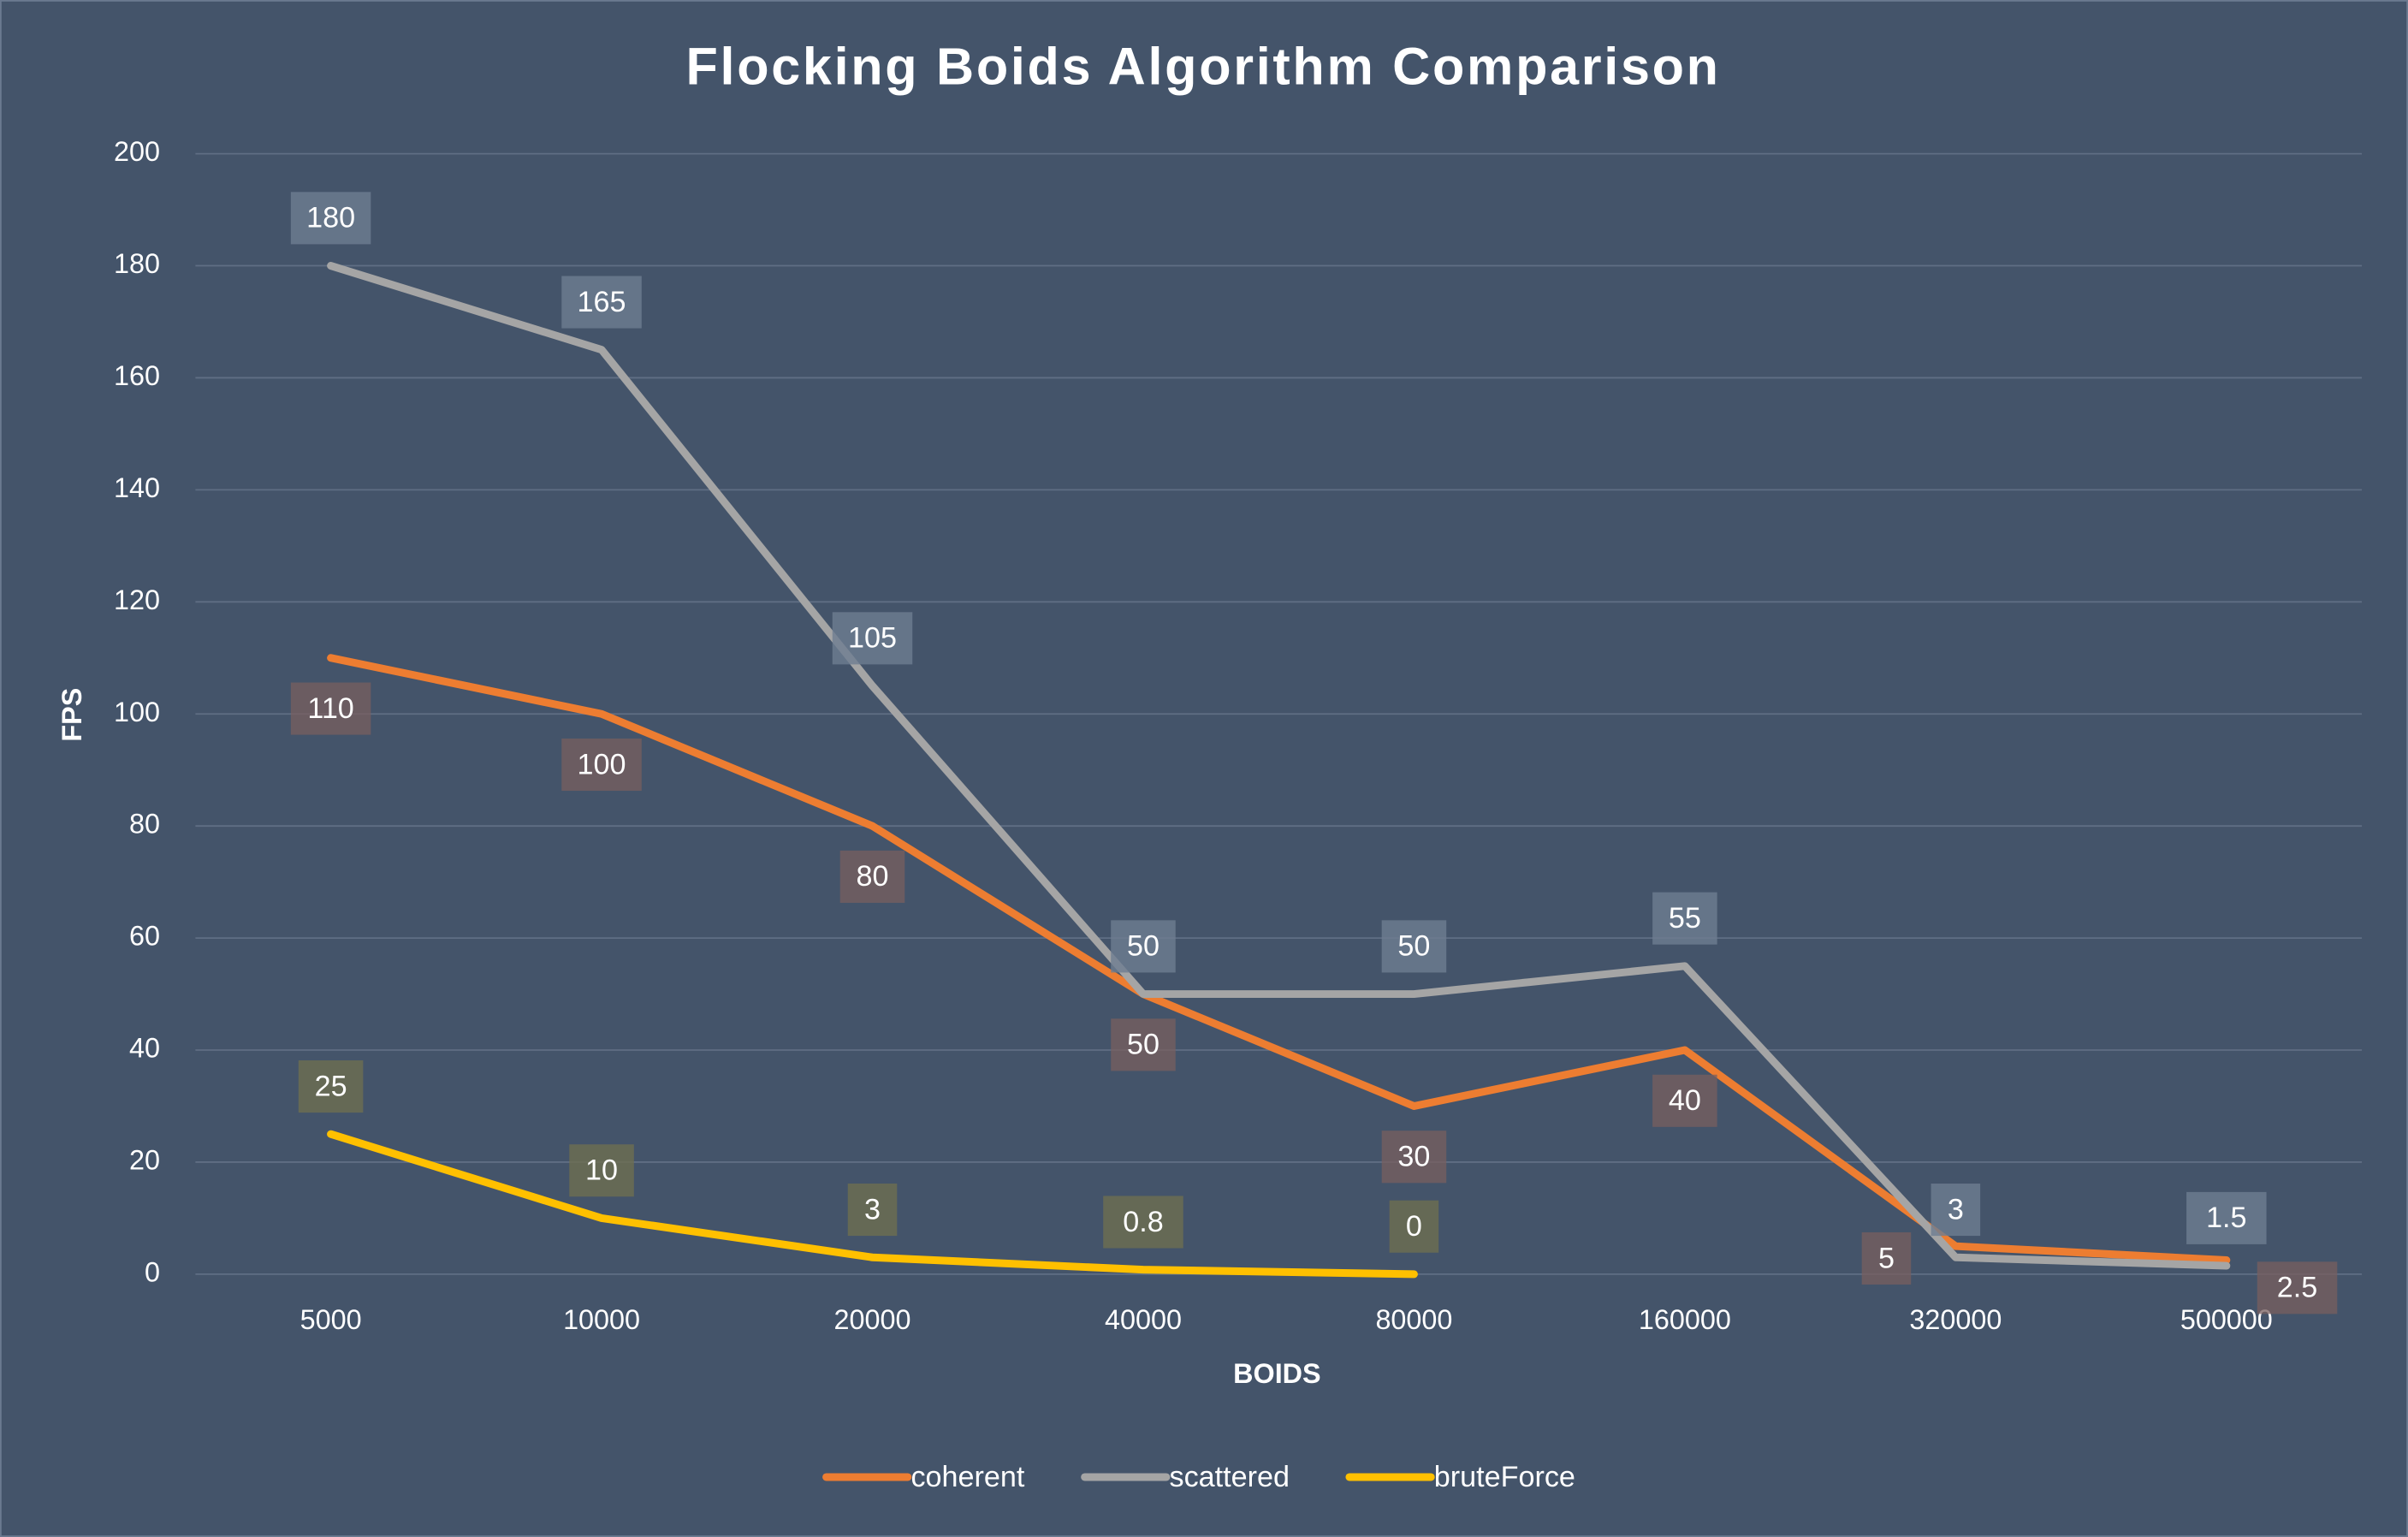  What do you see at coordinates (137, 151) in the screenshot?
I see `y-tick-label: 200` at bounding box center [137, 151].